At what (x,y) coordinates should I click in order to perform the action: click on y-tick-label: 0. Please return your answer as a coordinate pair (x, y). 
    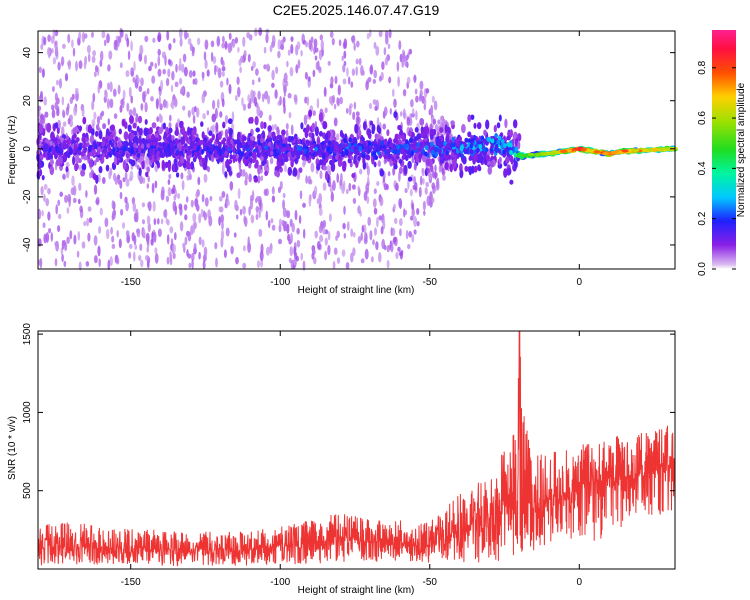
    Looking at the image, I should click on (27, 149).